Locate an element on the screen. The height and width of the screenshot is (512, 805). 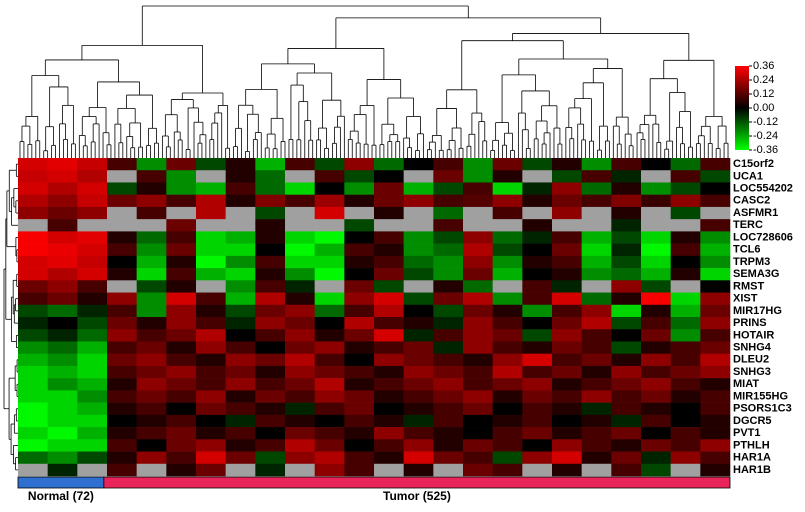
colorbar-tick-label: 0.12 is located at coordinates (763, 94).